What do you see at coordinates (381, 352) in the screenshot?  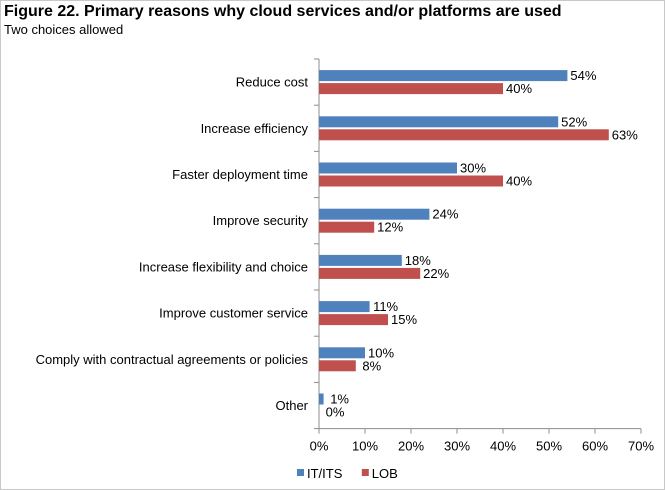 I see `data-label: 10%` at bounding box center [381, 352].